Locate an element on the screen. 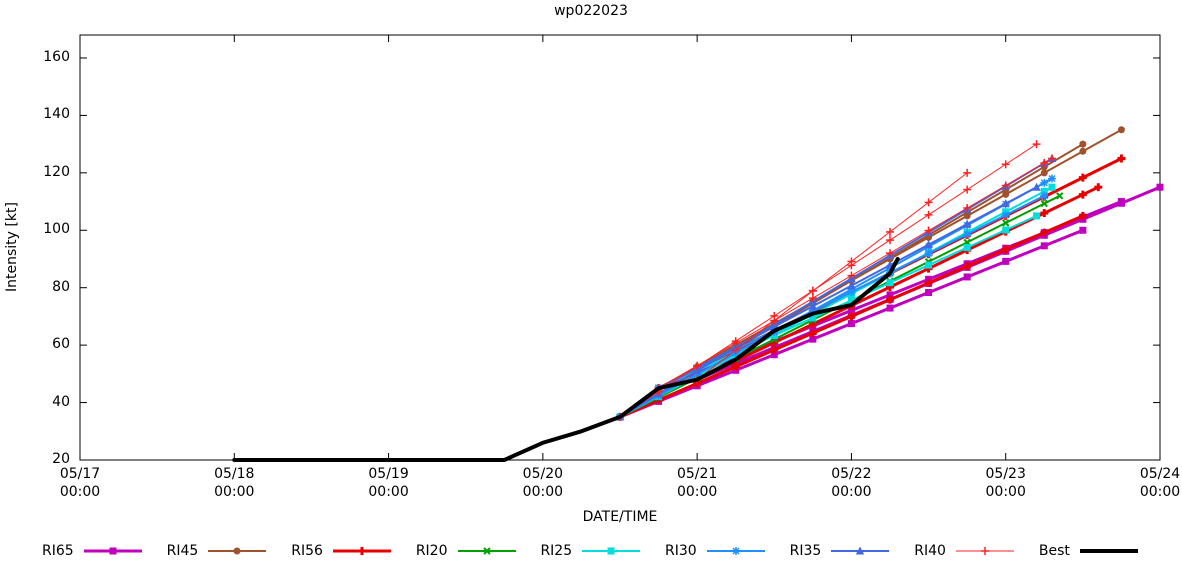  x-tick-label: 05/24 00:00 is located at coordinates (1160, 483).